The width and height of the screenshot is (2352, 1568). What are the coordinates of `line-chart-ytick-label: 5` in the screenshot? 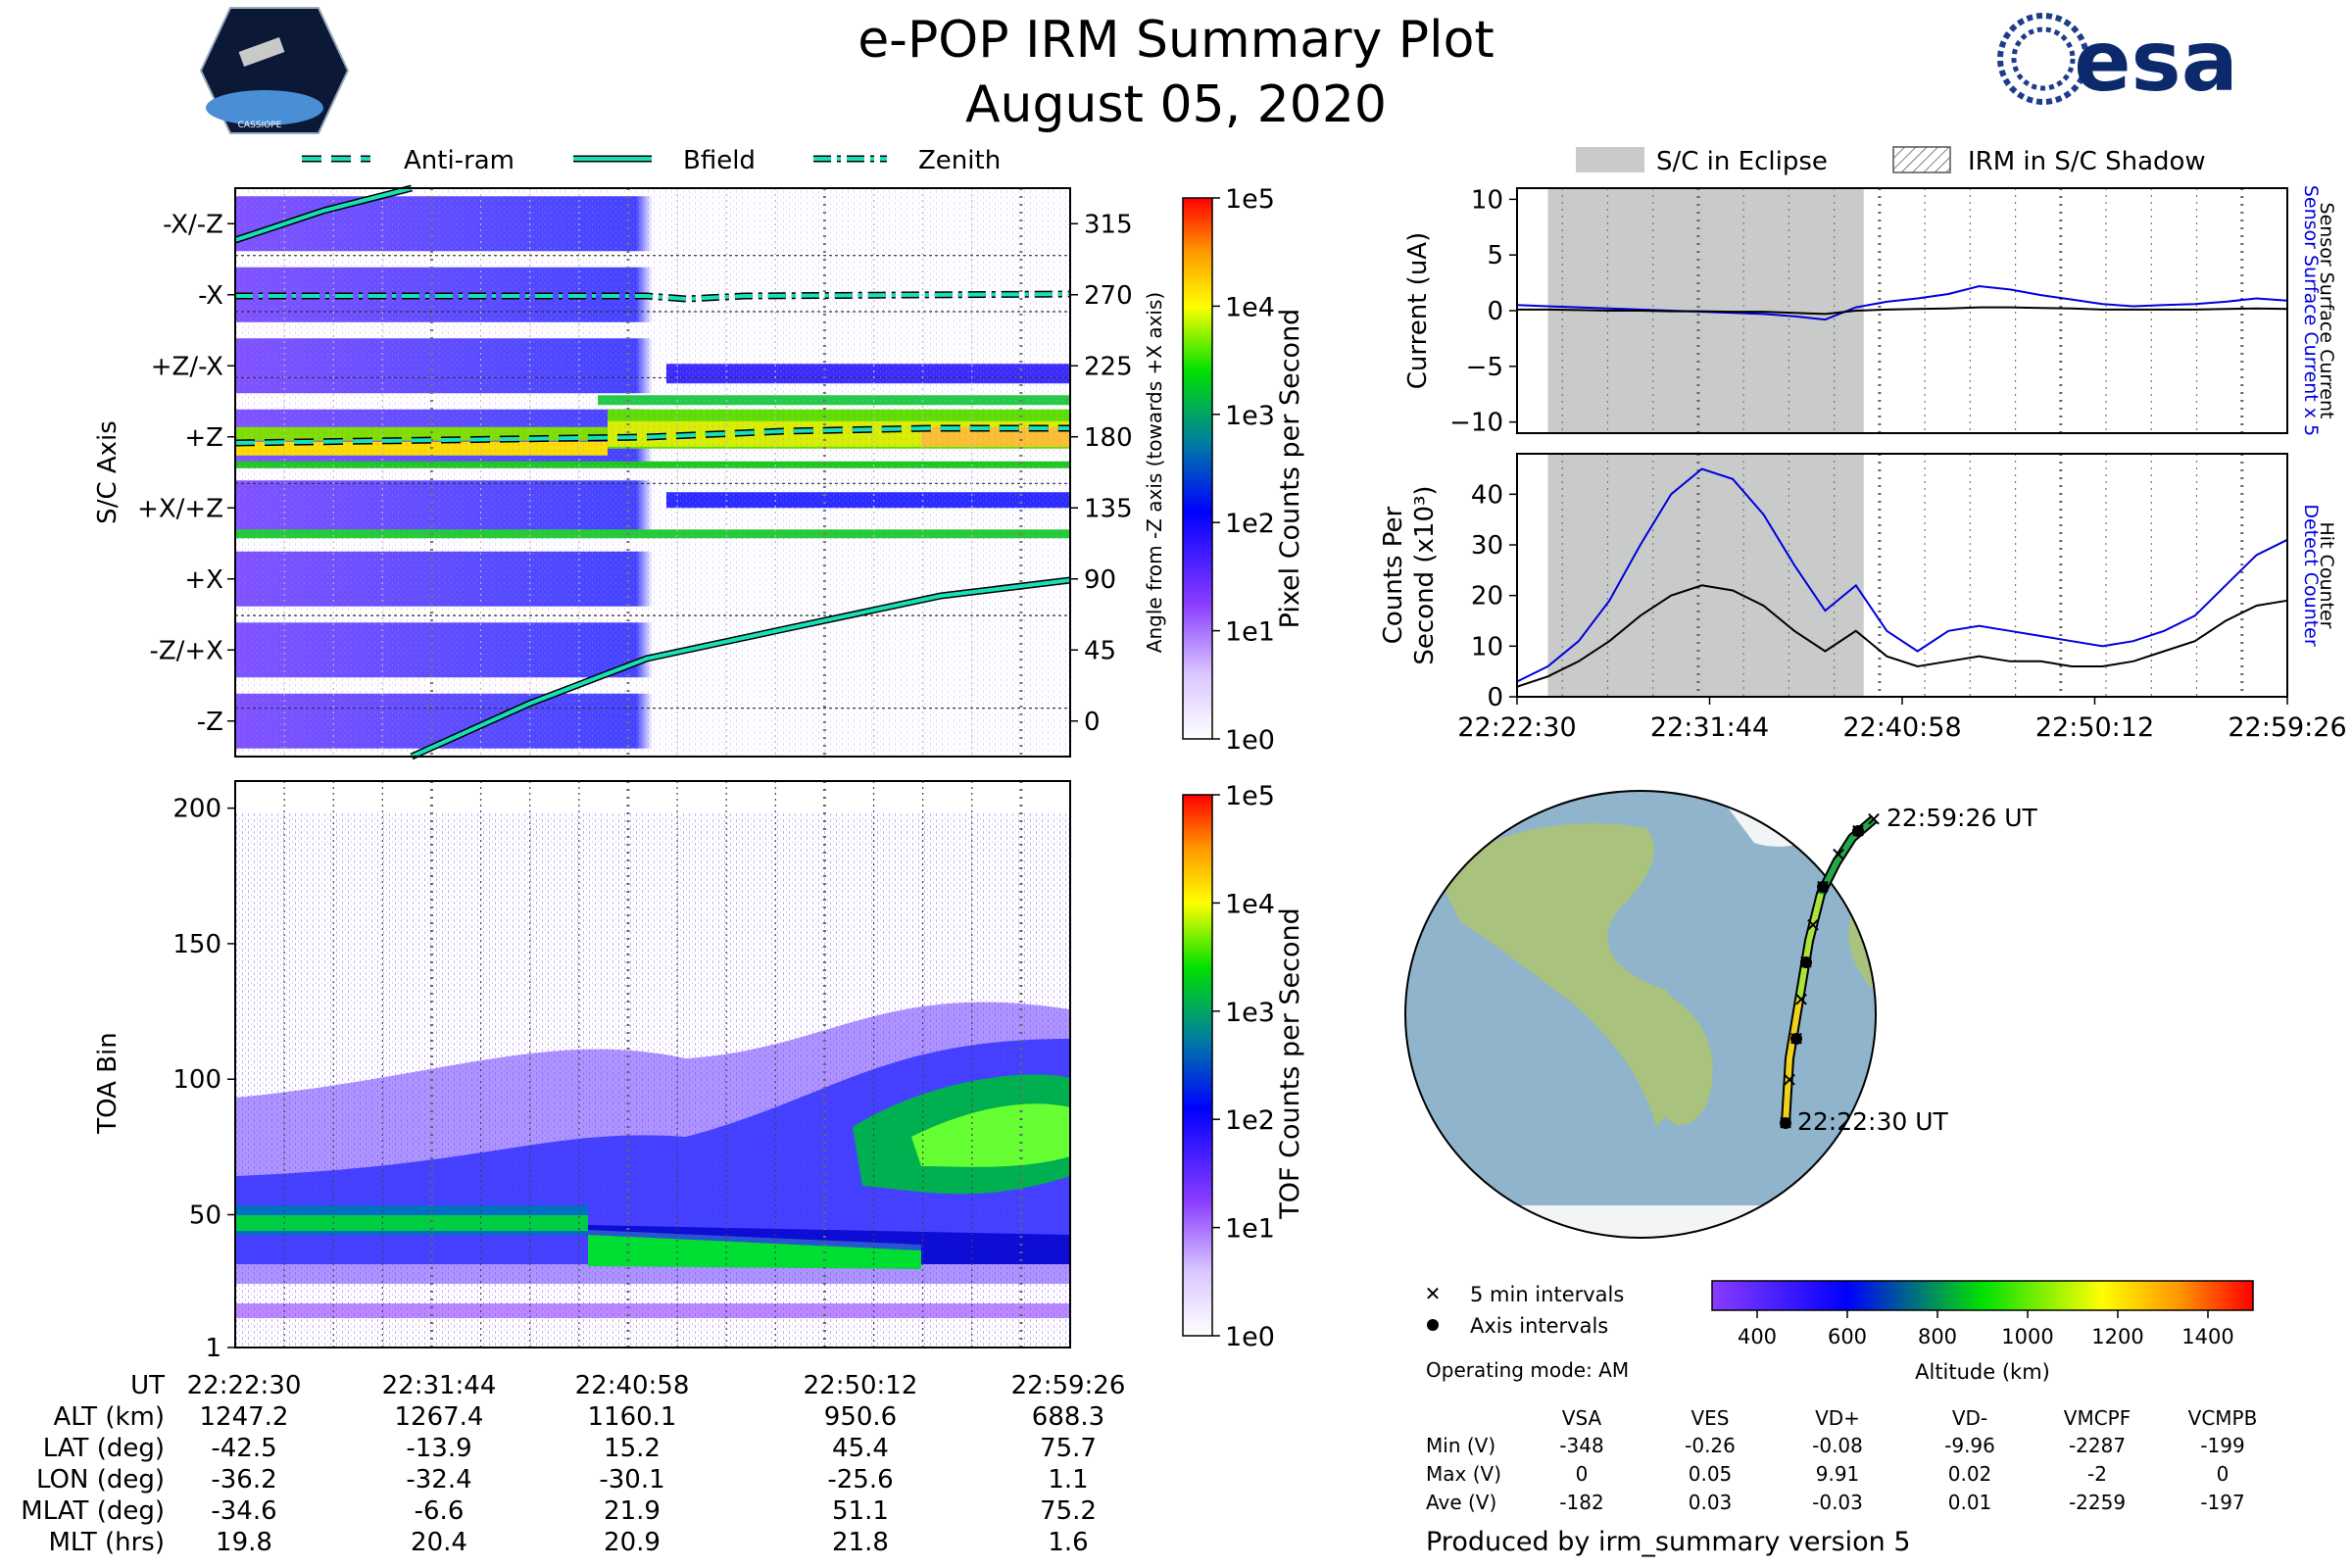 It's located at (1495, 255).